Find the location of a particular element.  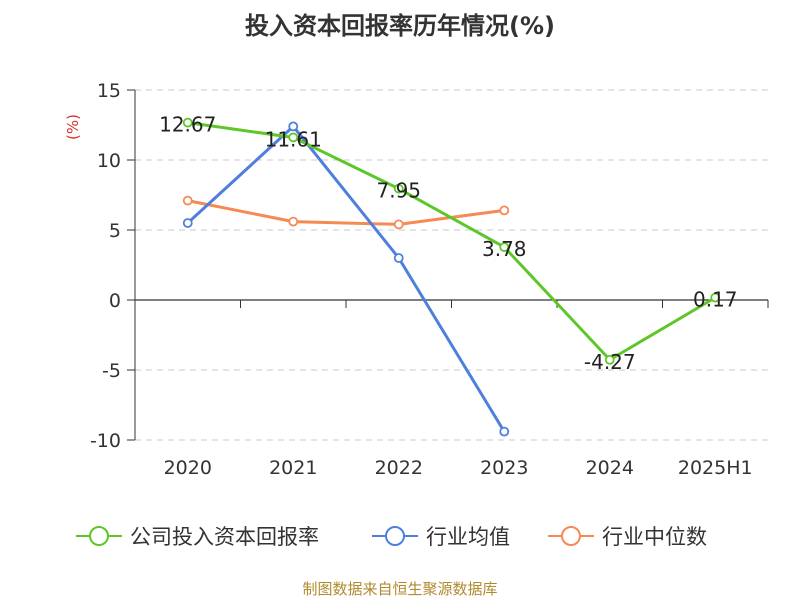

legend-item-industry-median: 行业中位数 is located at coordinates (626, 536).